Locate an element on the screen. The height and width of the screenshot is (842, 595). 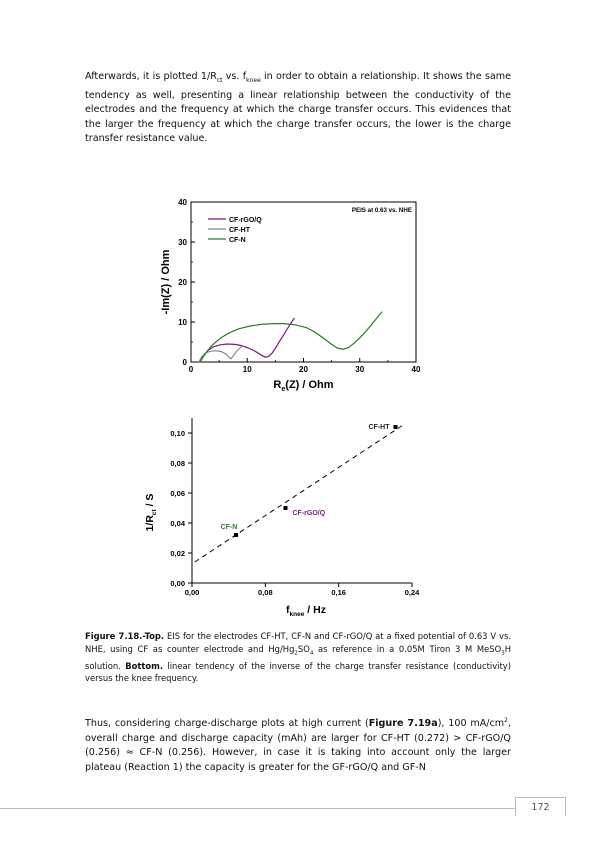
x-axis-label: fknee / Hz is located at coordinates (306, 610).